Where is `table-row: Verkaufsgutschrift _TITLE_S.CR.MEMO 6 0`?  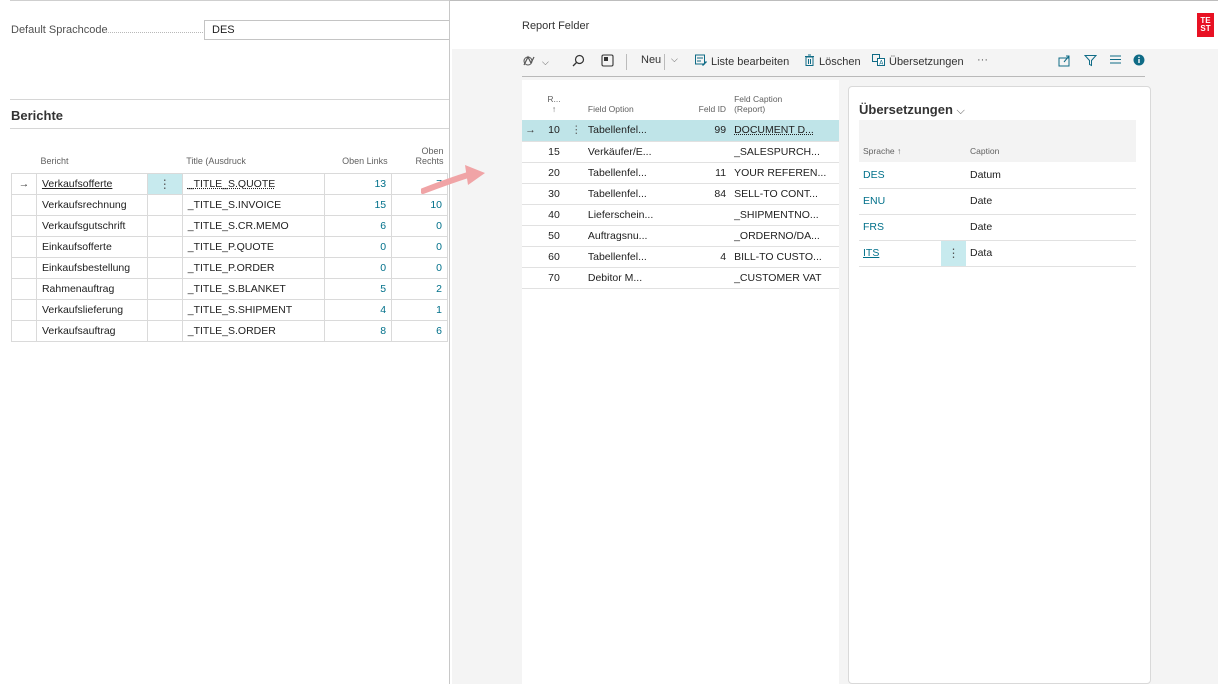 table-row: Verkaufsgutschrift _TITLE_S.CR.MEMO 6 0 is located at coordinates (229, 225).